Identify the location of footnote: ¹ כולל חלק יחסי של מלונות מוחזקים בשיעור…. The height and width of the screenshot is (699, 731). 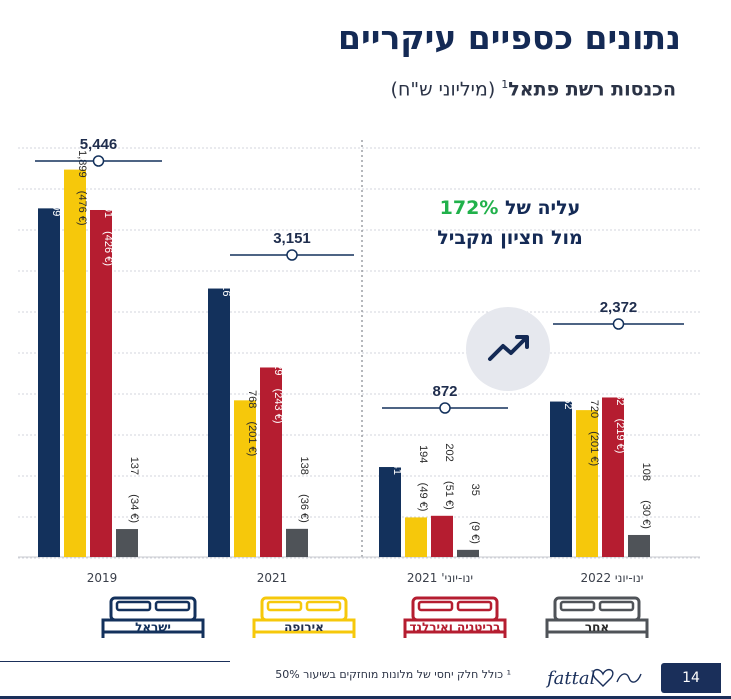
(393, 674).